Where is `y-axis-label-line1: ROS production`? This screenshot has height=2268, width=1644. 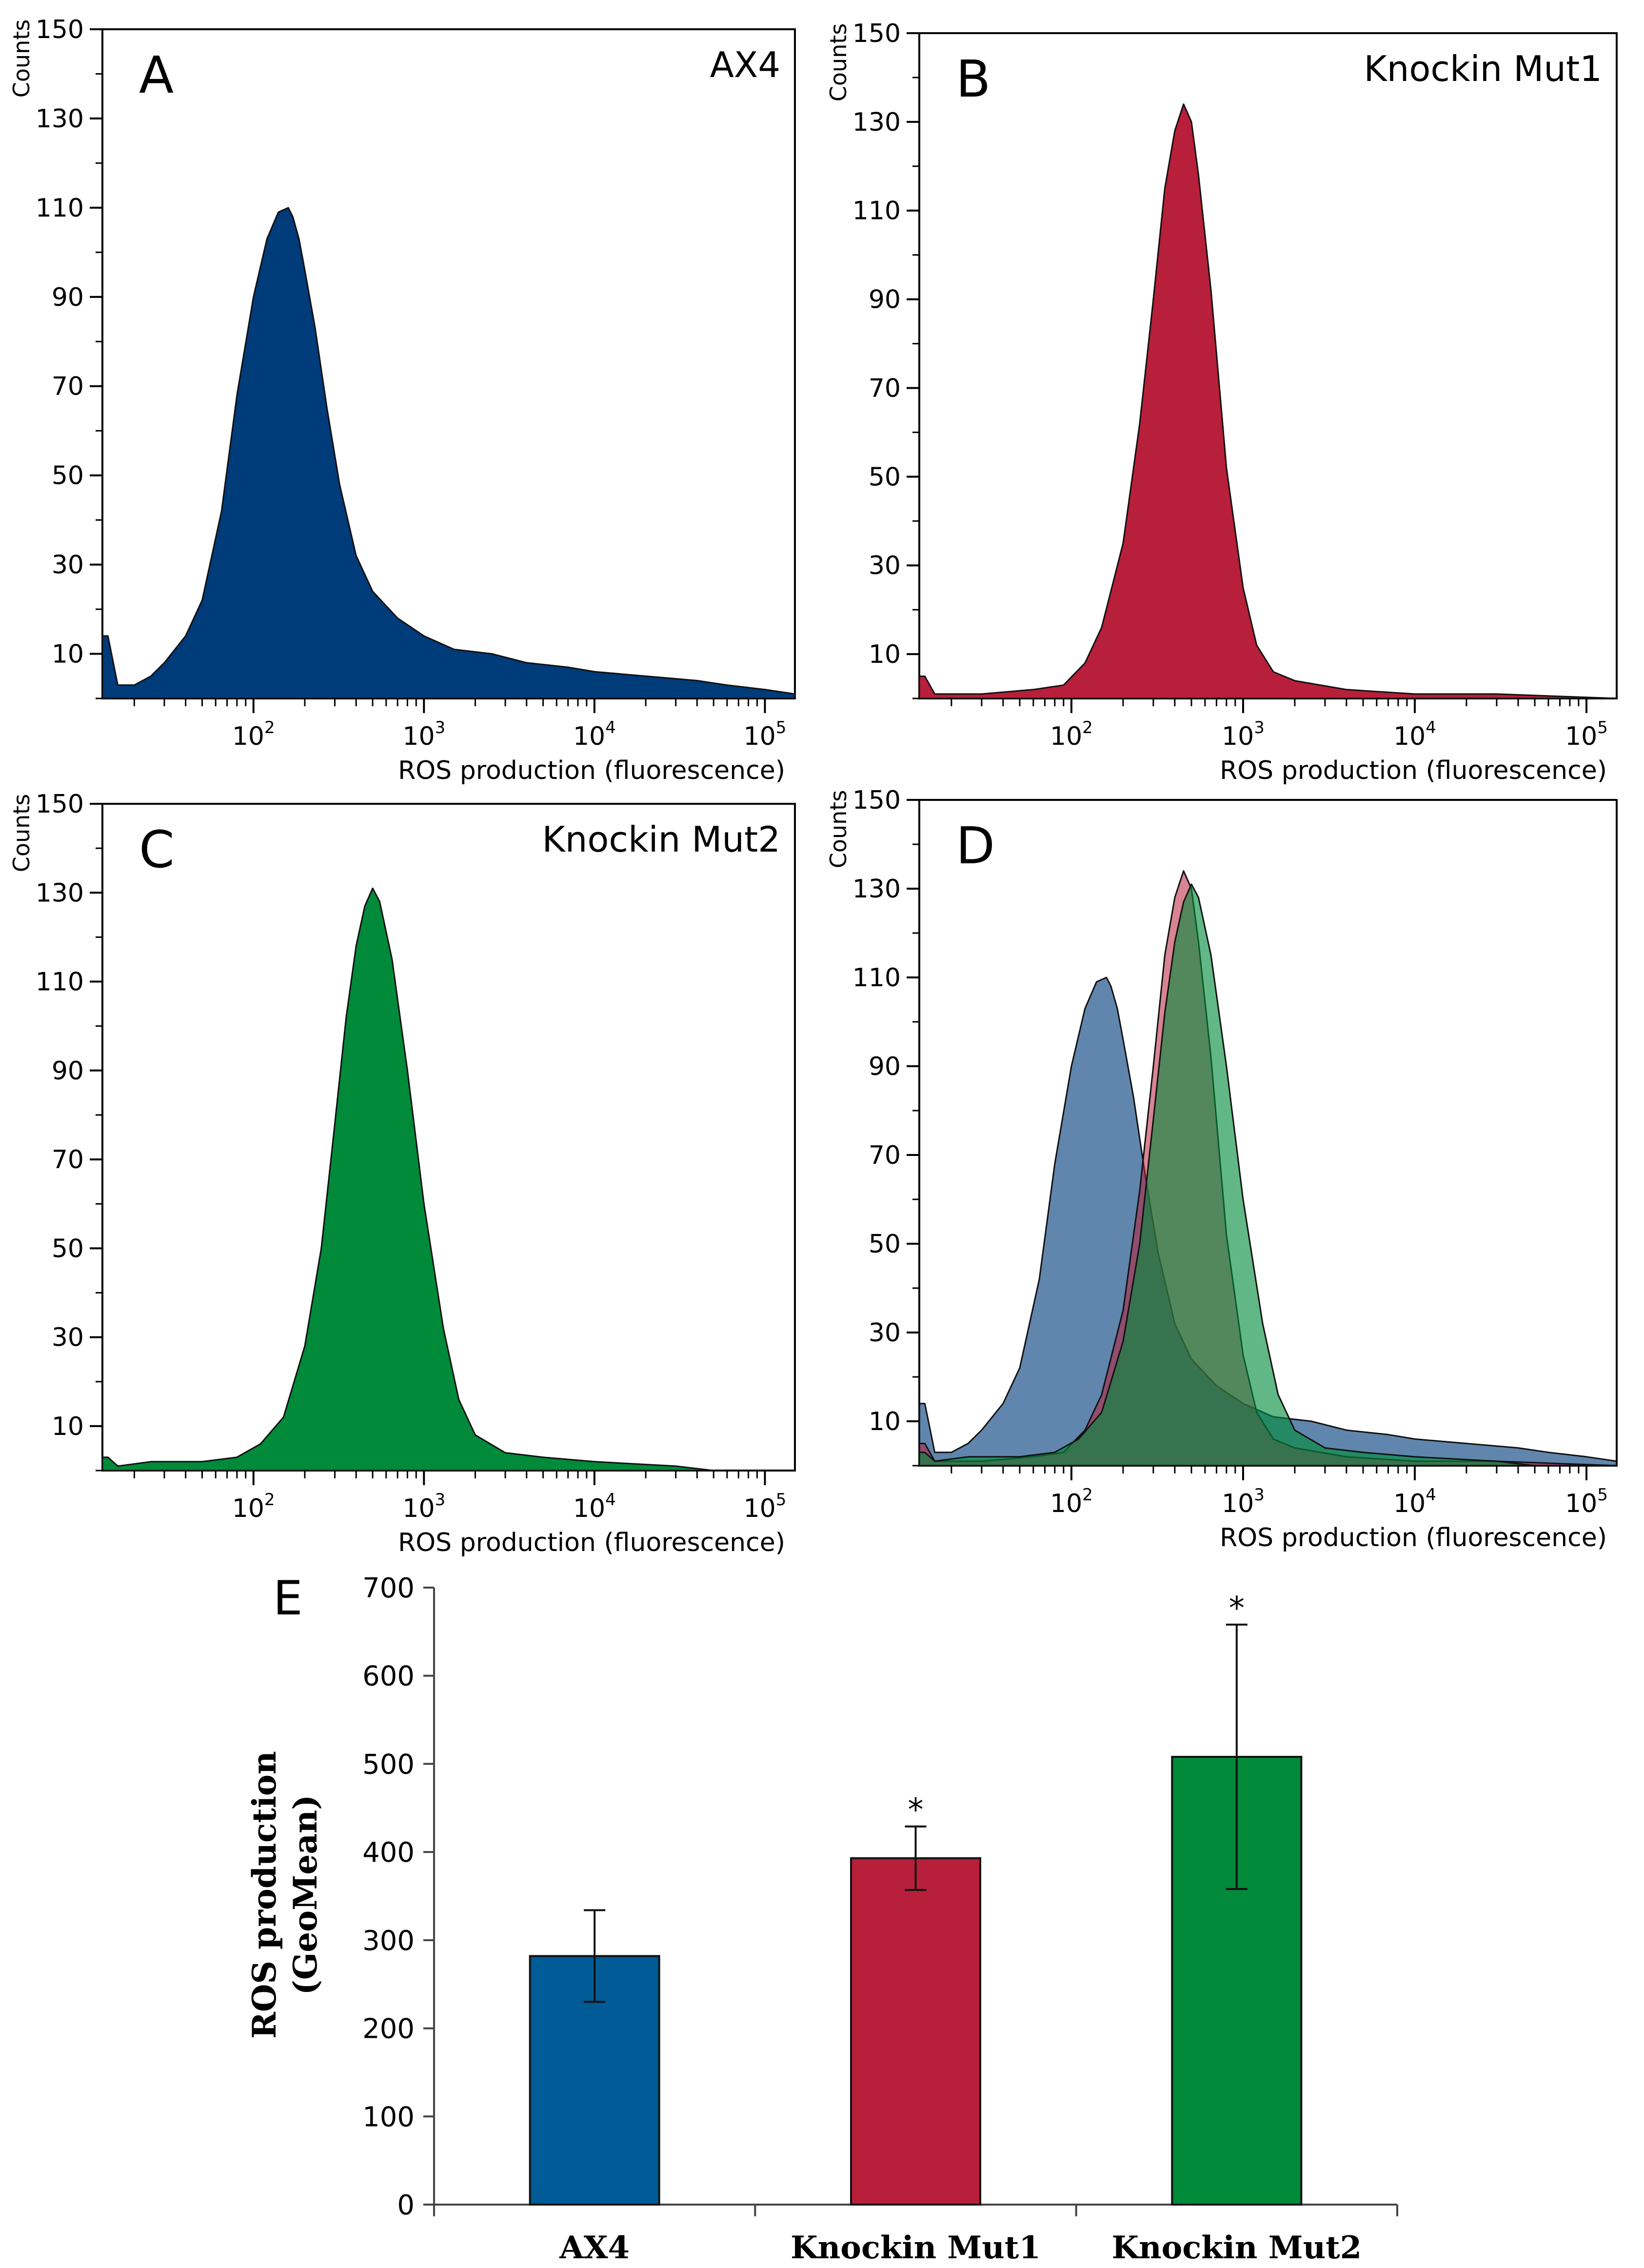 y-axis-label-line1: ROS production is located at coordinates (264, 1895).